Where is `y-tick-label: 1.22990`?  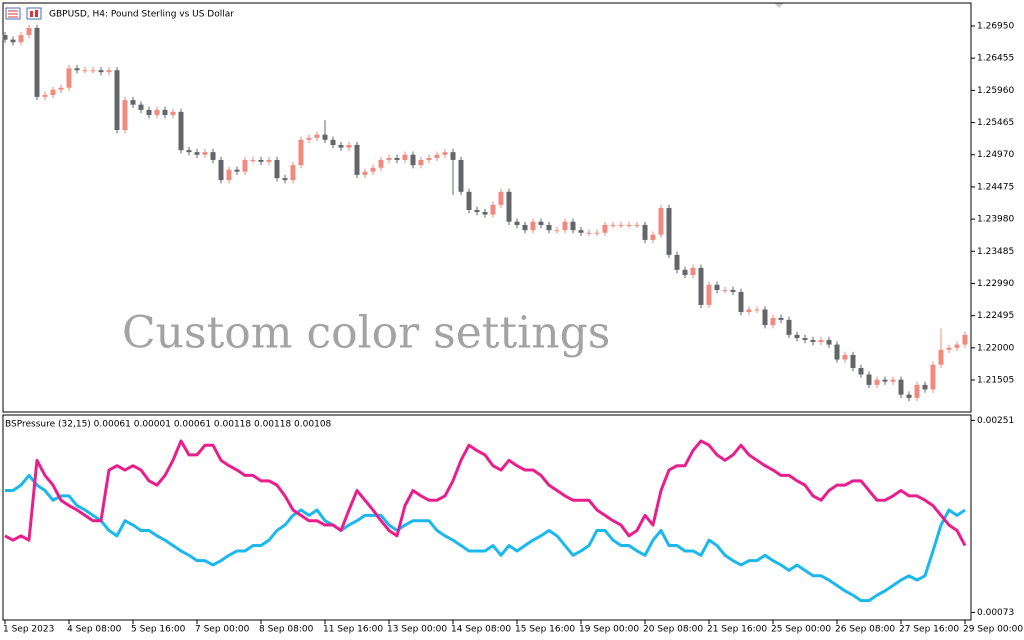
y-tick-label: 1.22990 is located at coordinates (995, 284).